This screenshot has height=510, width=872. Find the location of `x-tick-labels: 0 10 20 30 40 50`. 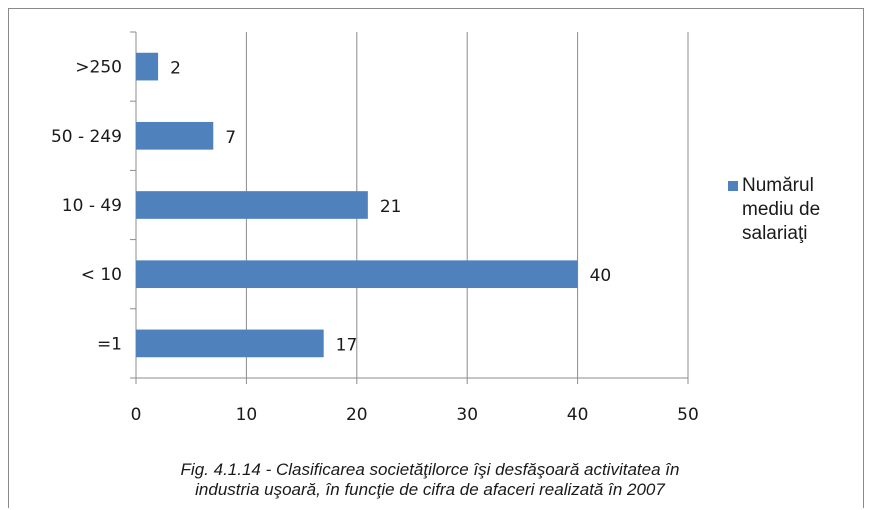

x-tick-labels: 0 10 20 30 40 50 is located at coordinates (415, 415).